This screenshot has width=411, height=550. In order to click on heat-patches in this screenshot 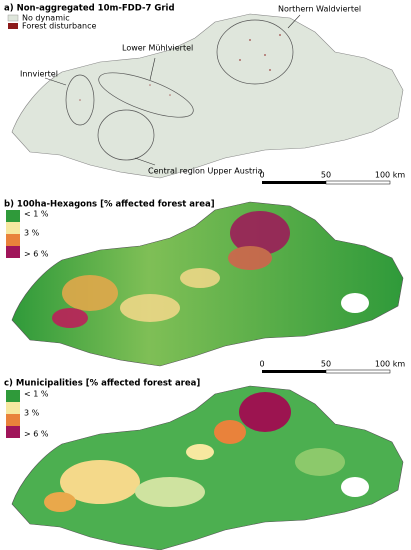, I will do `click(171, 269)`.